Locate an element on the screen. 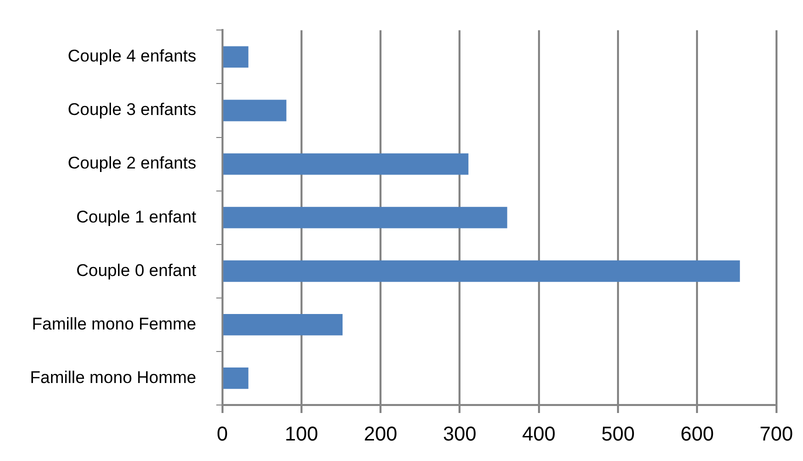 This screenshot has width=803, height=461. x-tick-label: 700 is located at coordinates (777, 435).